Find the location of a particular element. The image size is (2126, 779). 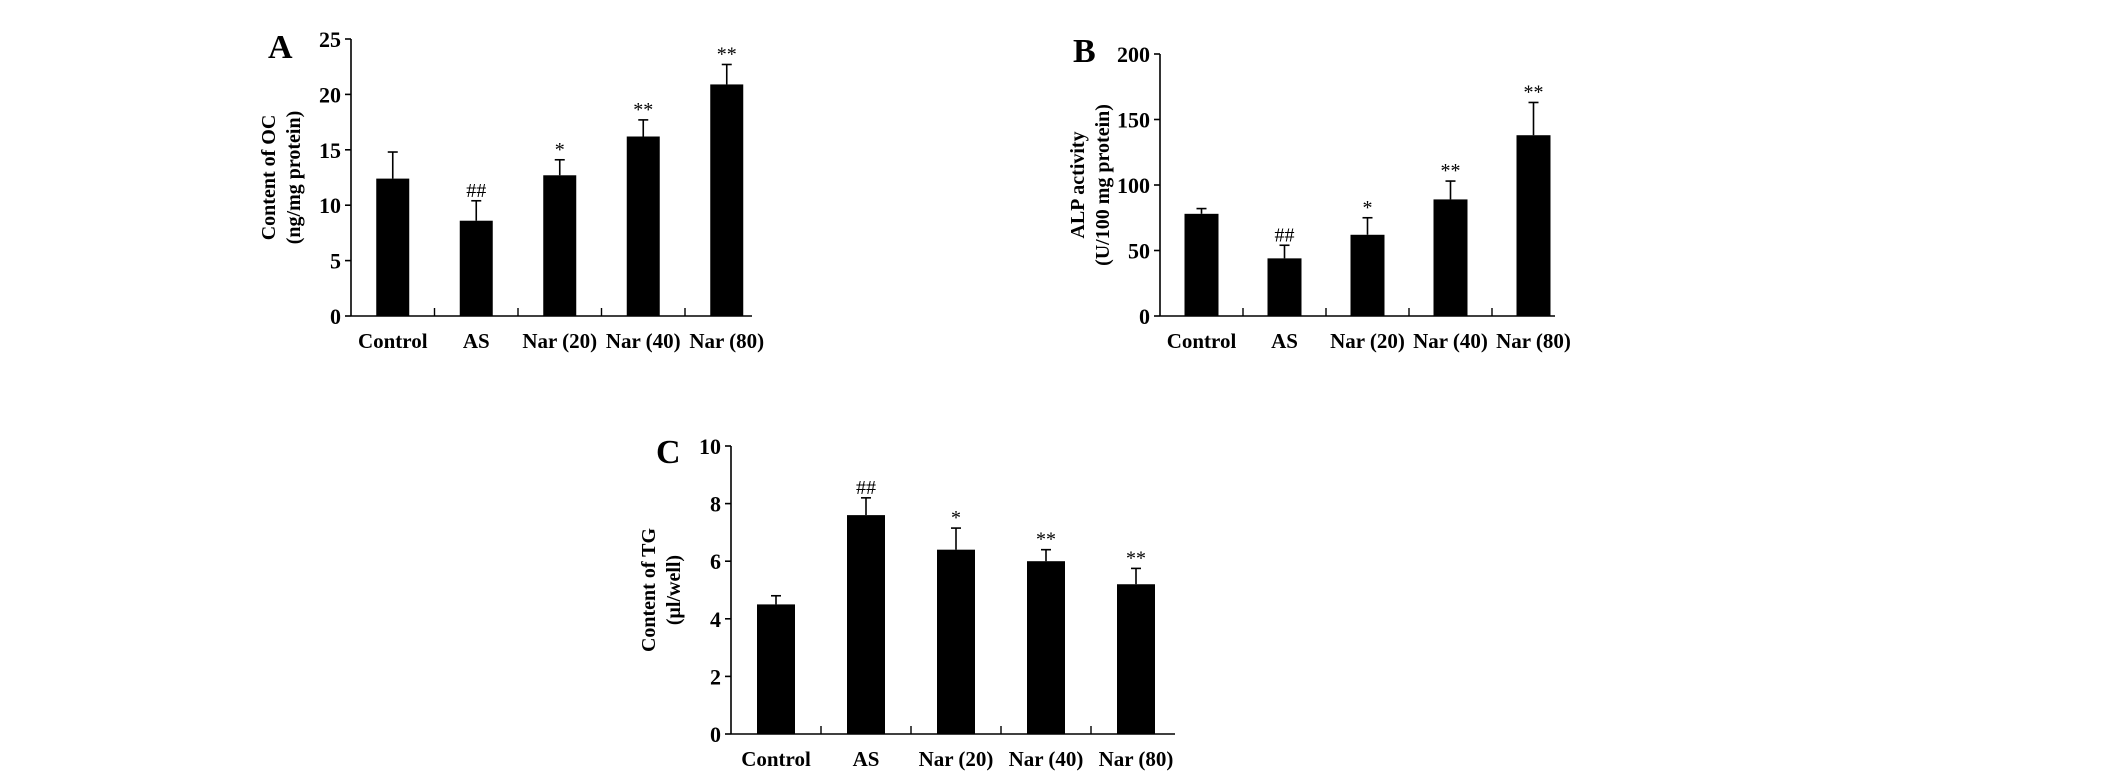

y-tick-label: 20 is located at coordinates (330, 94).